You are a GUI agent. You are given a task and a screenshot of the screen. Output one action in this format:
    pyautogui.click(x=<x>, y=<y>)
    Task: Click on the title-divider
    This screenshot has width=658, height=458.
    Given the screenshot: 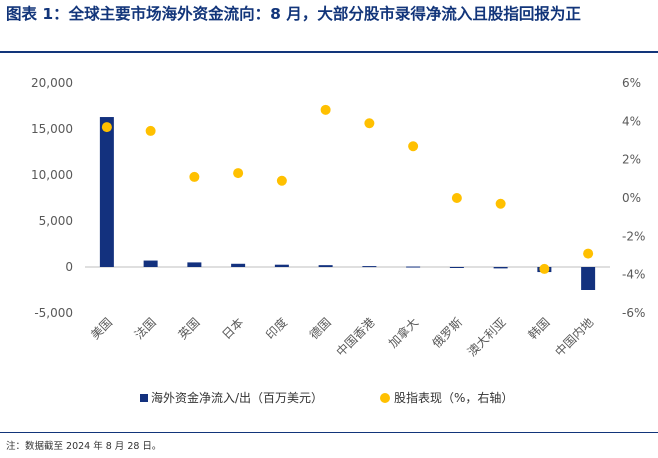 What is the action you would take?
    pyautogui.click(x=329, y=52)
    